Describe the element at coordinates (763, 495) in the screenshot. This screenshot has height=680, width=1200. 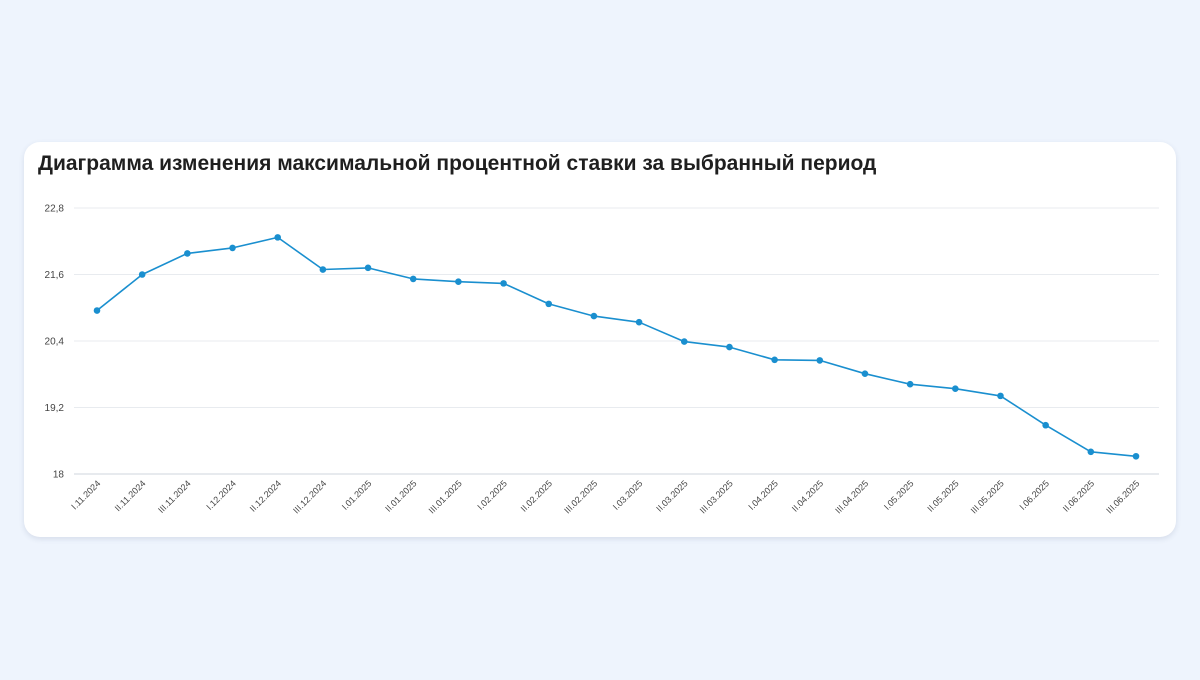
I see `x-tick-label: I.04.2025` at that location.